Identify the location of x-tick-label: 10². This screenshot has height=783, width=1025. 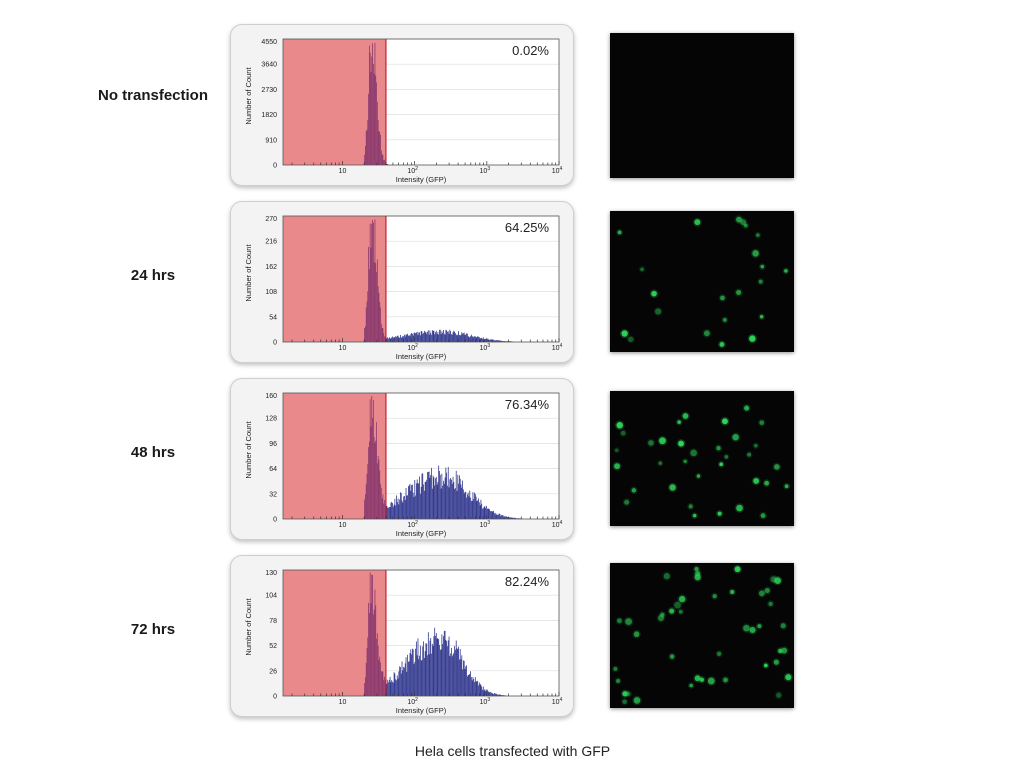
(412, 170).